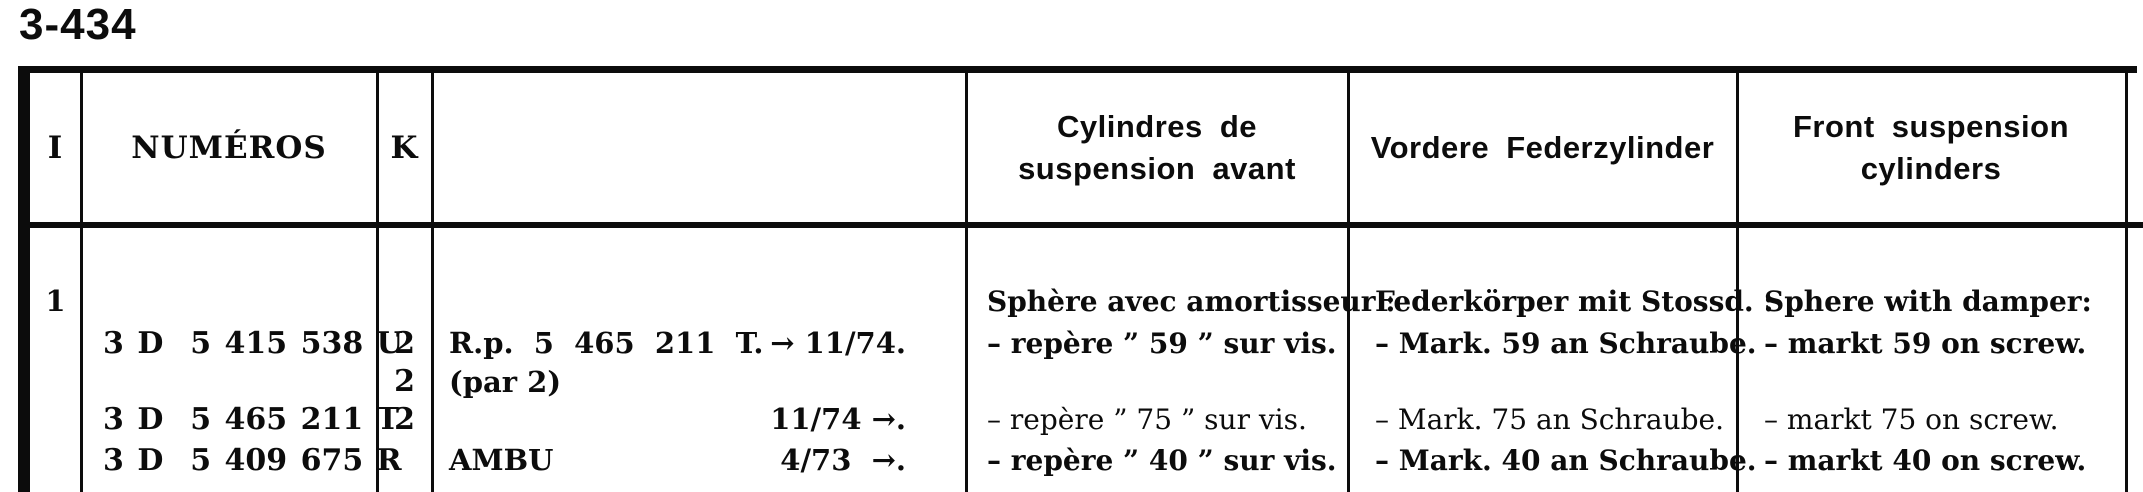 This screenshot has width=2143, height=492. What do you see at coordinates (838, 343) in the screenshot?
I see `ref-note-date-until: → 11/74.` at bounding box center [838, 343].